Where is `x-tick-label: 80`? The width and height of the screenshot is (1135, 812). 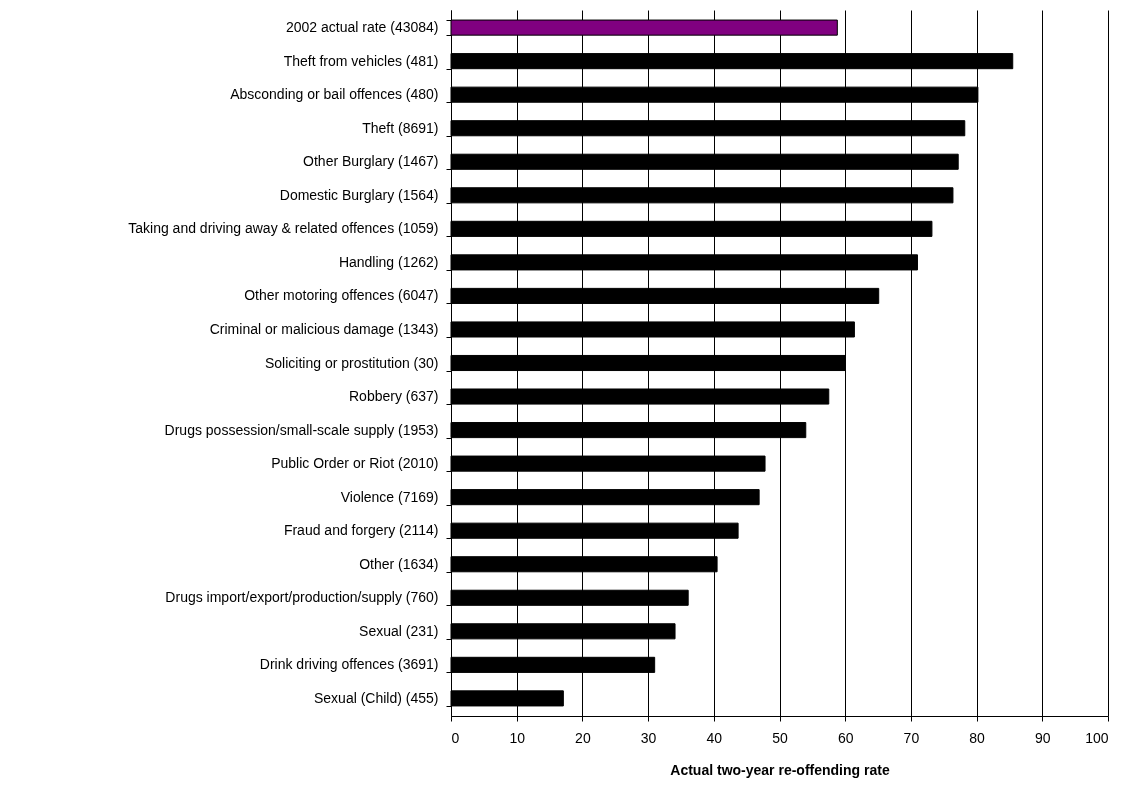 x-tick-label: 80 is located at coordinates (977, 737).